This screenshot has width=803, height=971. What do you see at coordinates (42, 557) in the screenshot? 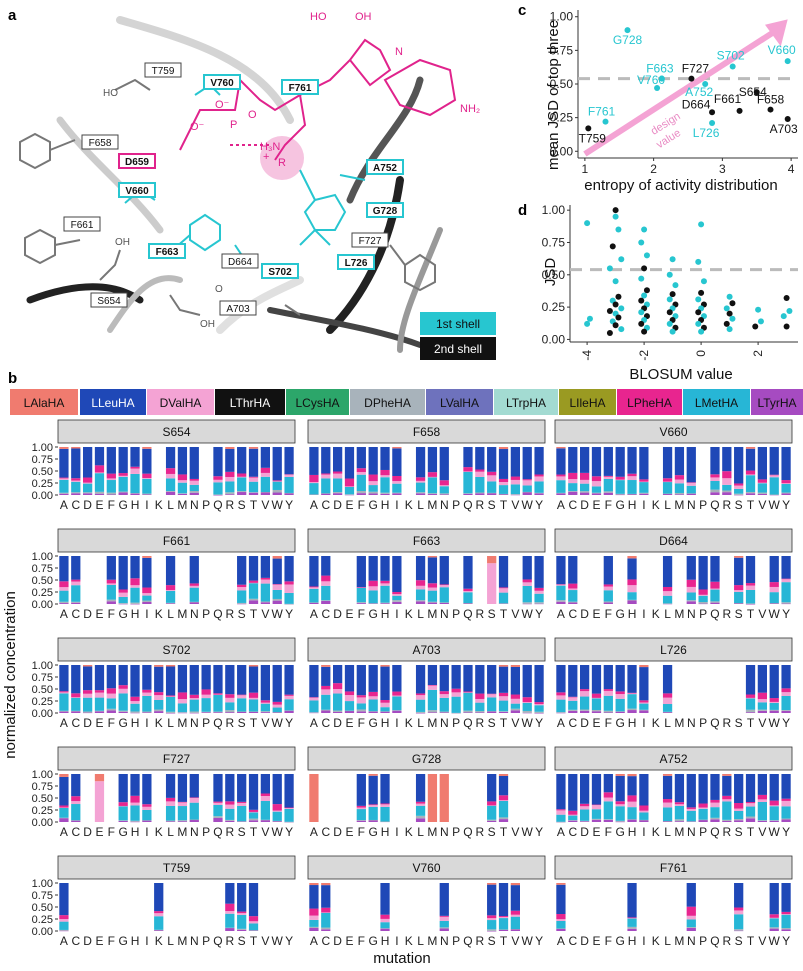
I see `b-ytick-label: 1.00` at bounding box center [42, 557].